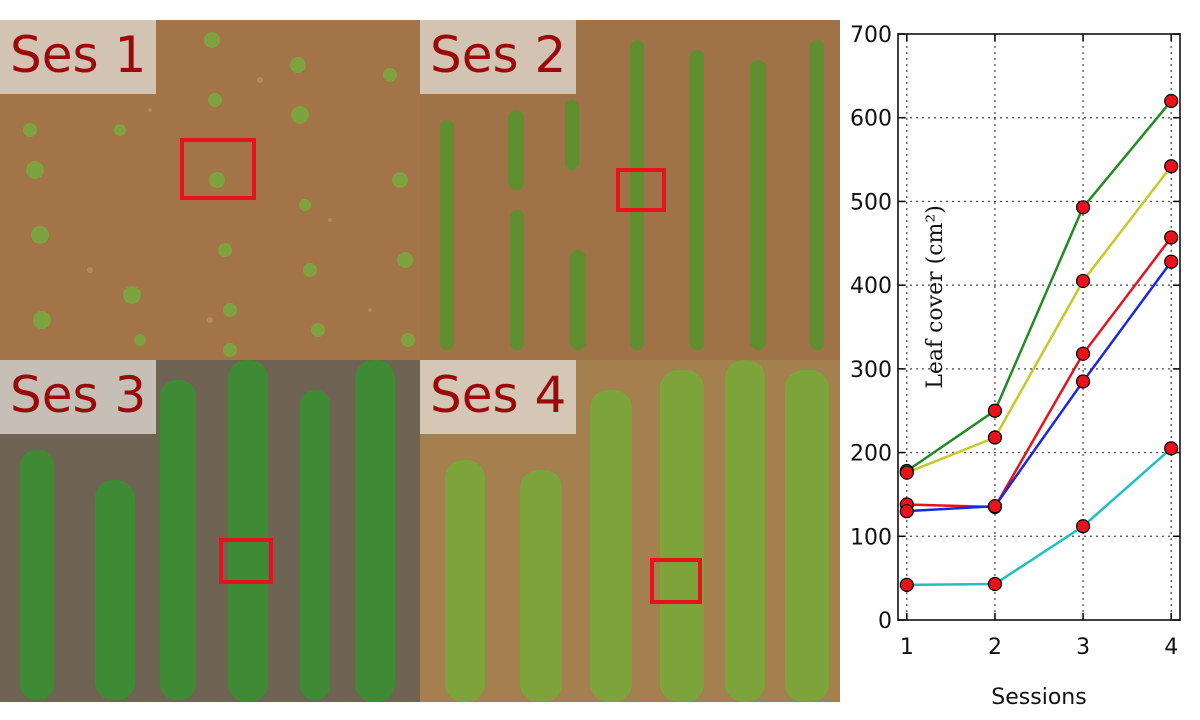 Image resolution: width=1200 pixels, height=720 pixels. Describe the element at coordinates (871, 119) in the screenshot. I see `y-tick-label: 600` at that location.